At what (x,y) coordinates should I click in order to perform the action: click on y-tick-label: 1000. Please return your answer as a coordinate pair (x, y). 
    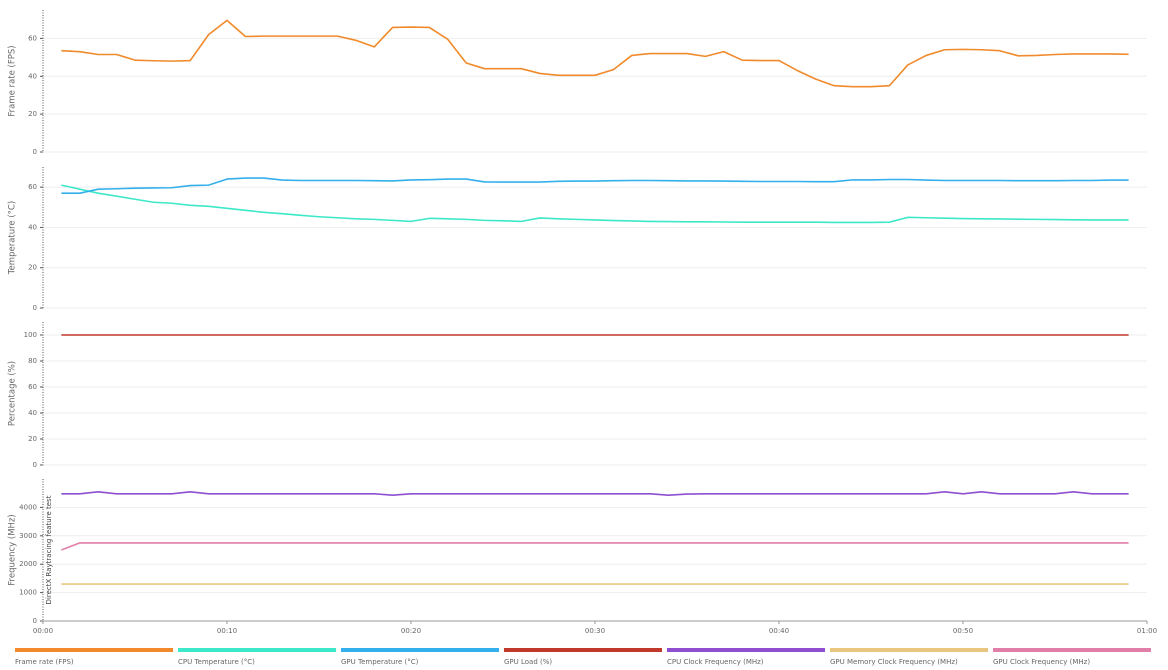
    Looking at the image, I should click on (28, 593).